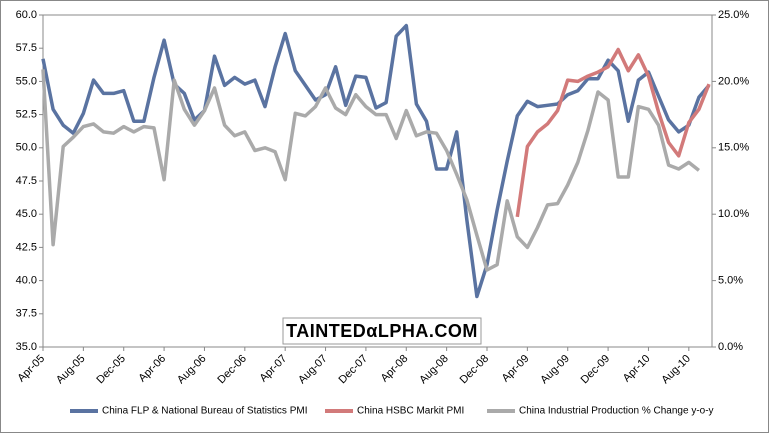 The height and width of the screenshot is (438, 769). I want to click on y2-tick-label: 0.0%, so click(730, 347).